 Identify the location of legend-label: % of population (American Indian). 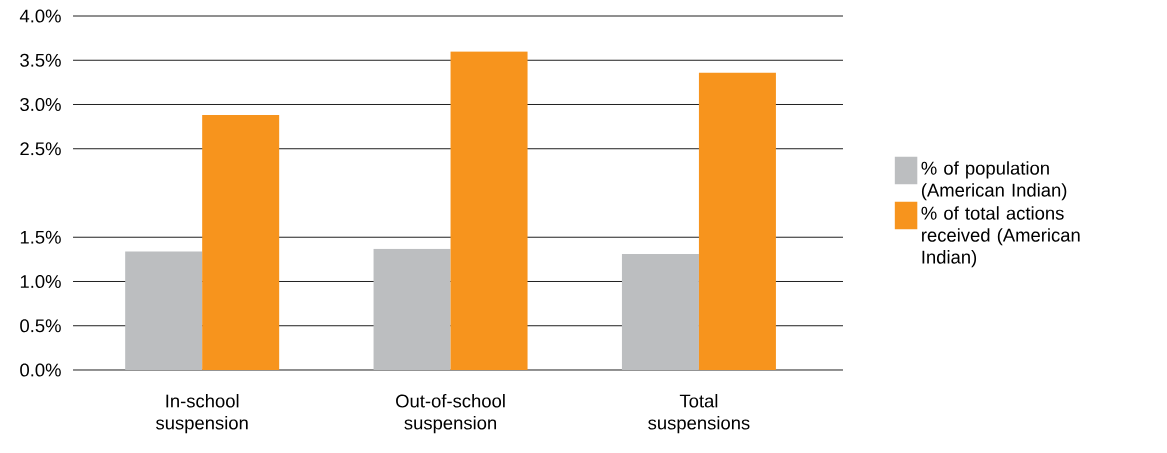
(994, 181).